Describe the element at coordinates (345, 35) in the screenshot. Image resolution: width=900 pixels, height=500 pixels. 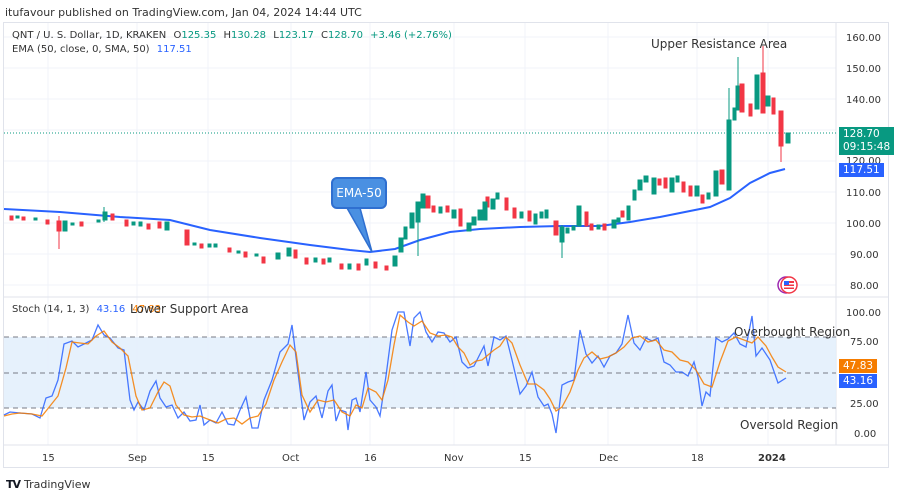
I see `close-value: 128.70` at that location.